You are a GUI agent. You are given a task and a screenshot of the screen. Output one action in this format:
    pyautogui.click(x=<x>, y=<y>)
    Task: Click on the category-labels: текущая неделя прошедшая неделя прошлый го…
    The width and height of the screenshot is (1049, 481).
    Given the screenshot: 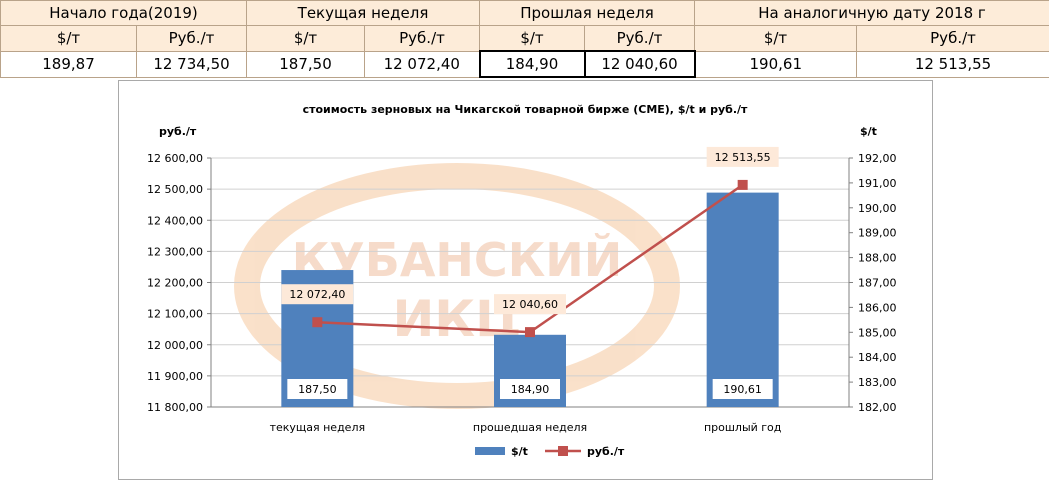 What is the action you would take?
    pyautogui.click(x=526, y=427)
    